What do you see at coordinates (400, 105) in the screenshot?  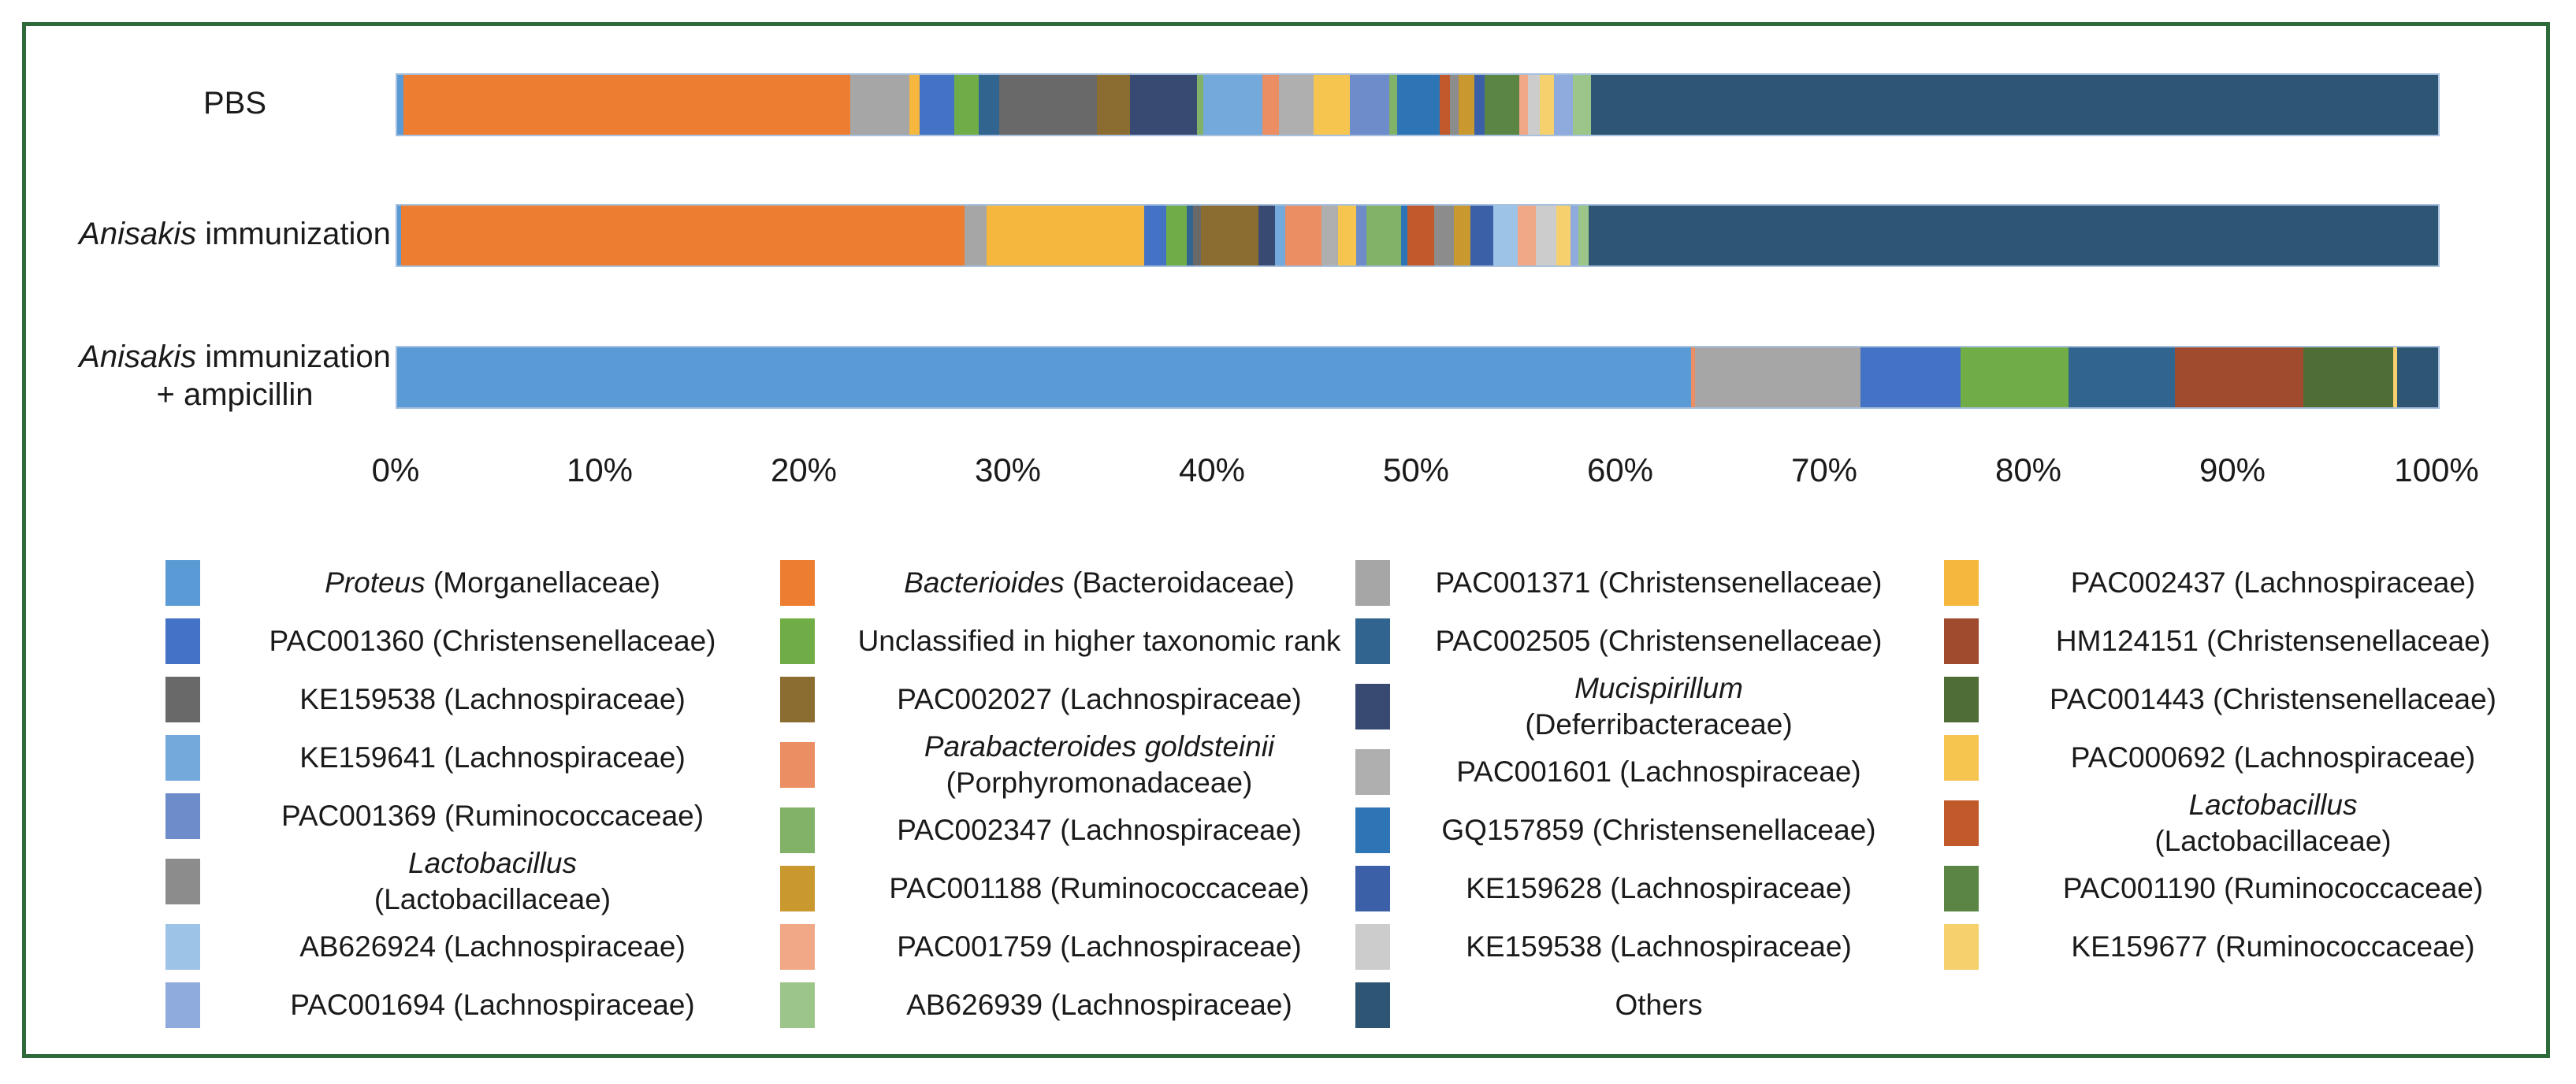 I see `bar-segment-proteus` at bounding box center [400, 105].